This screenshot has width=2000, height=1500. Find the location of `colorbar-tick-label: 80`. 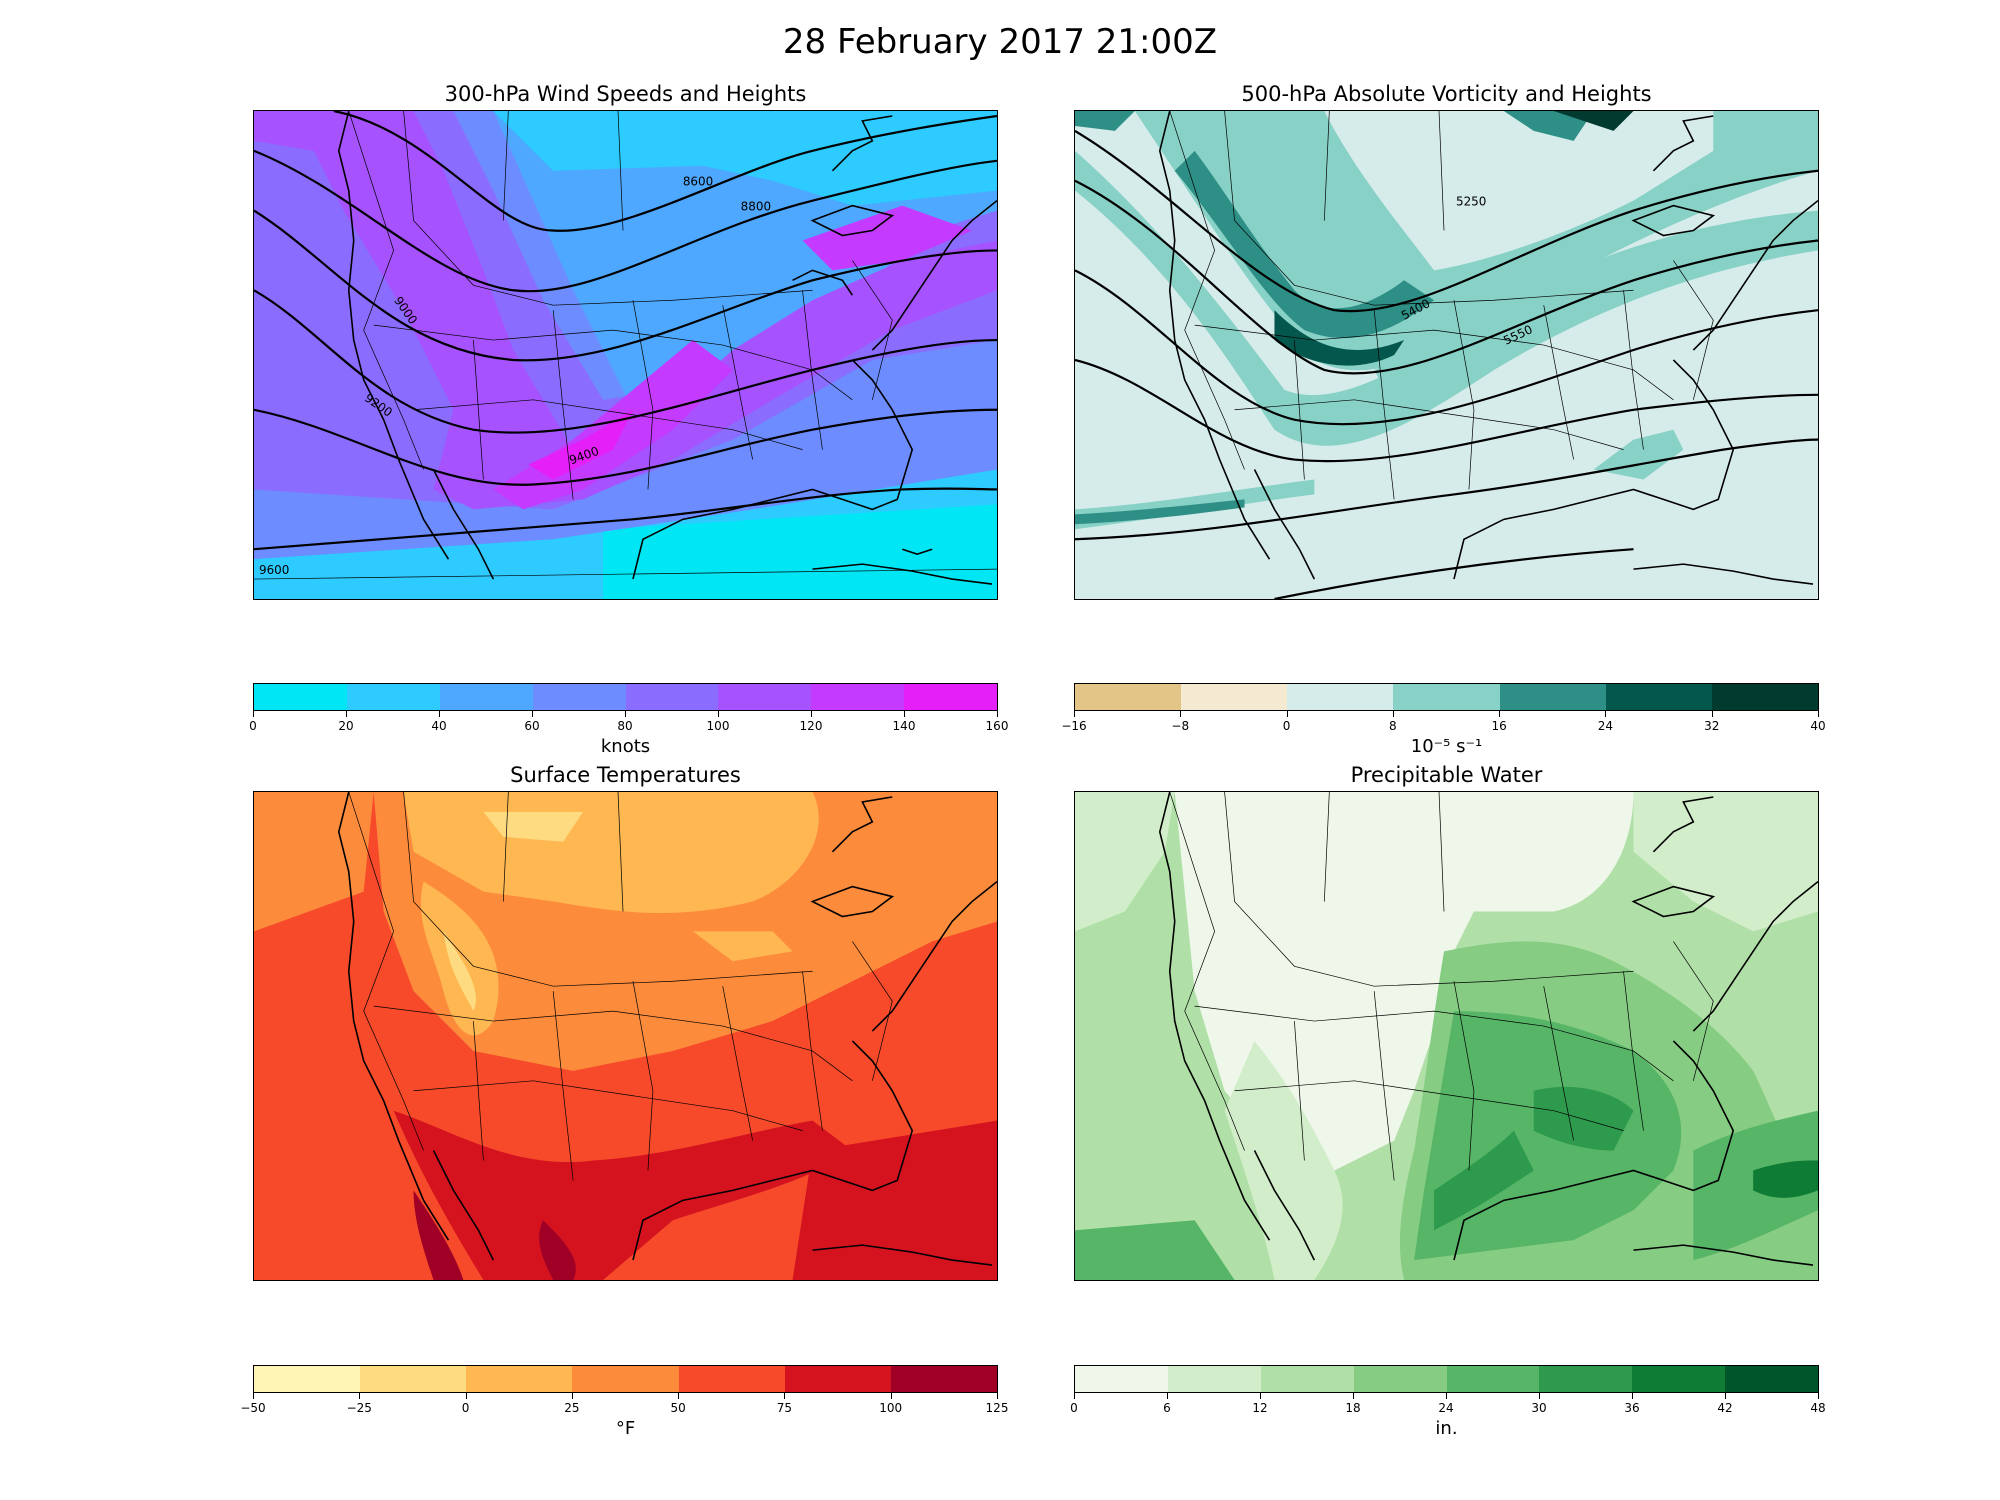

colorbar-tick-label: 80 is located at coordinates (625, 726).